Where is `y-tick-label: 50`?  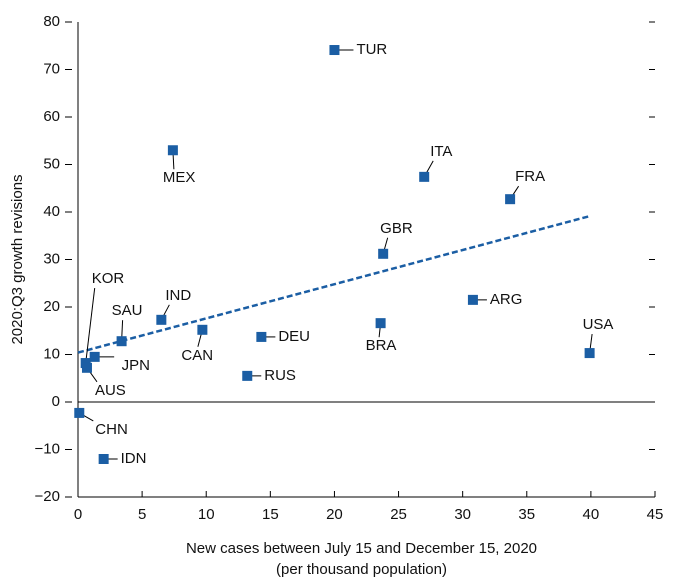
y-tick-label: 50 is located at coordinates (51, 163).